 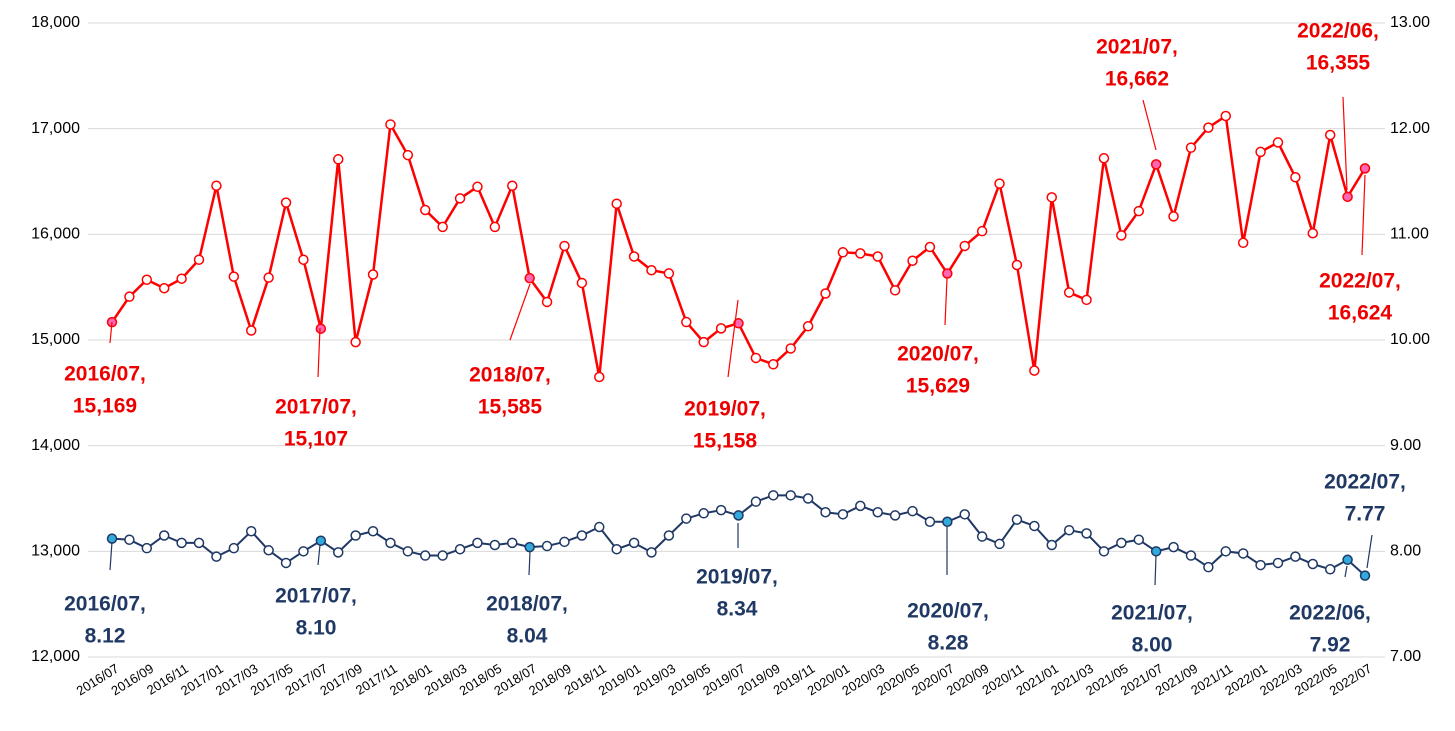 What do you see at coordinates (1405, 656) in the screenshot?
I see `y2-tick-label: 7.00` at bounding box center [1405, 656].